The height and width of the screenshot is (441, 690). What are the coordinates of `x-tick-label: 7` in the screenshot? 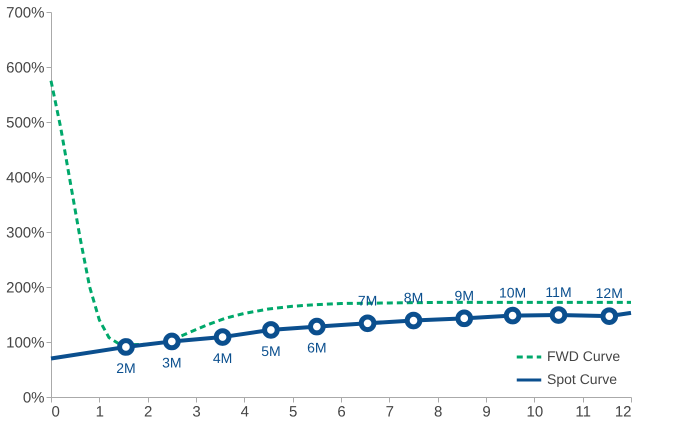 It's located at (390, 412).